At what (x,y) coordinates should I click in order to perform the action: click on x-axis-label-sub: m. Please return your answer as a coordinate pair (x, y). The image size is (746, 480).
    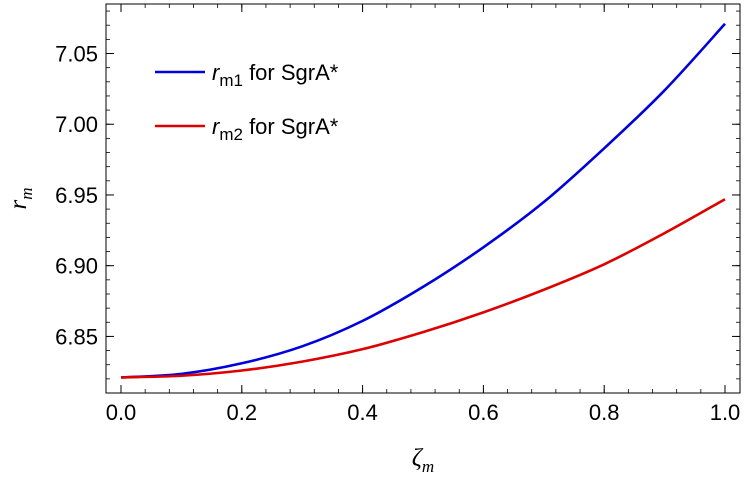
    Looking at the image, I should click on (428, 466).